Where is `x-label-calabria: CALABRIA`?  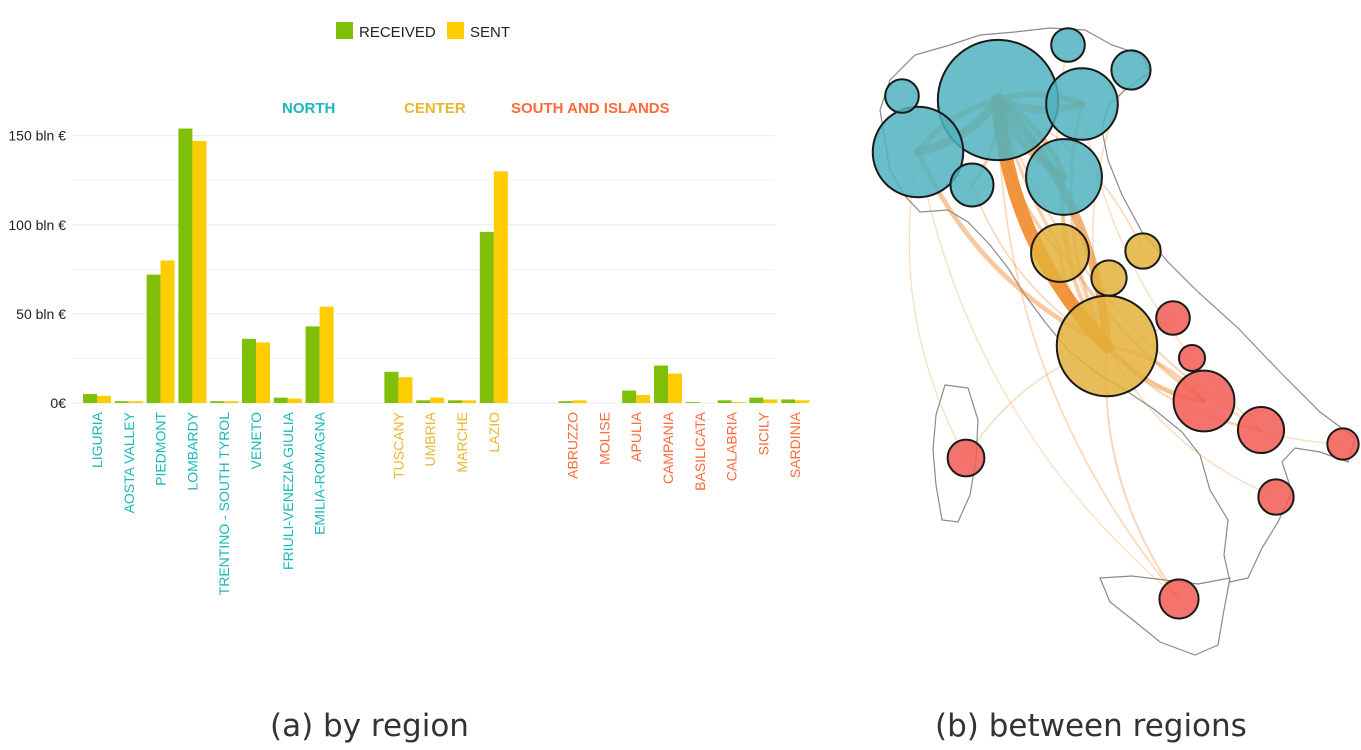
x-label-calabria: CALABRIA is located at coordinates (732, 446).